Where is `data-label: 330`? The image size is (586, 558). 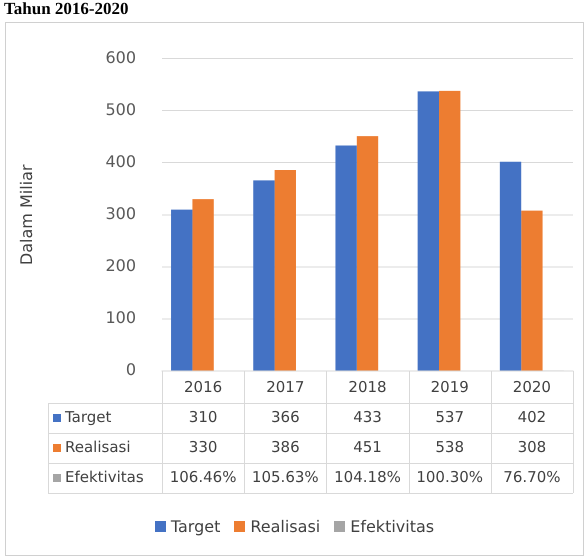
data-label: 330 is located at coordinates (203, 447).